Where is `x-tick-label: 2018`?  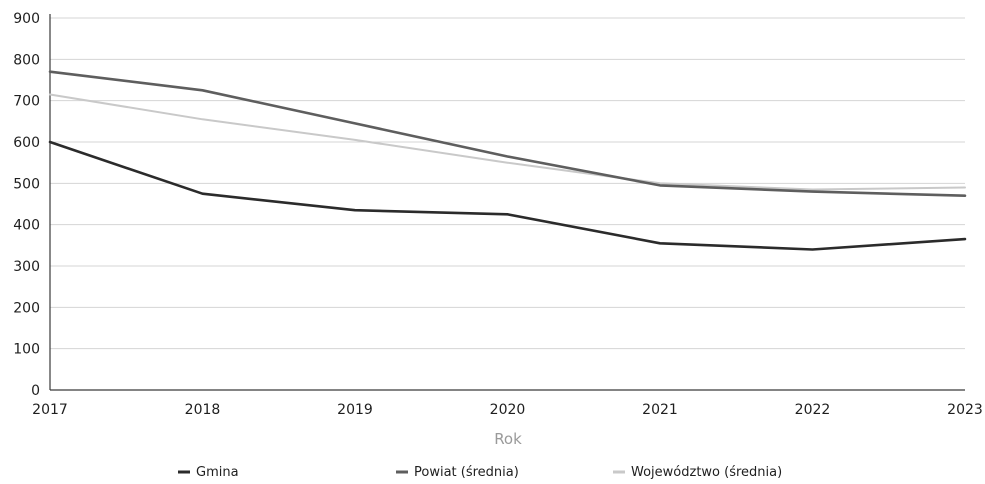
x-tick-label: 2018 is located at coordinates (203, 410).